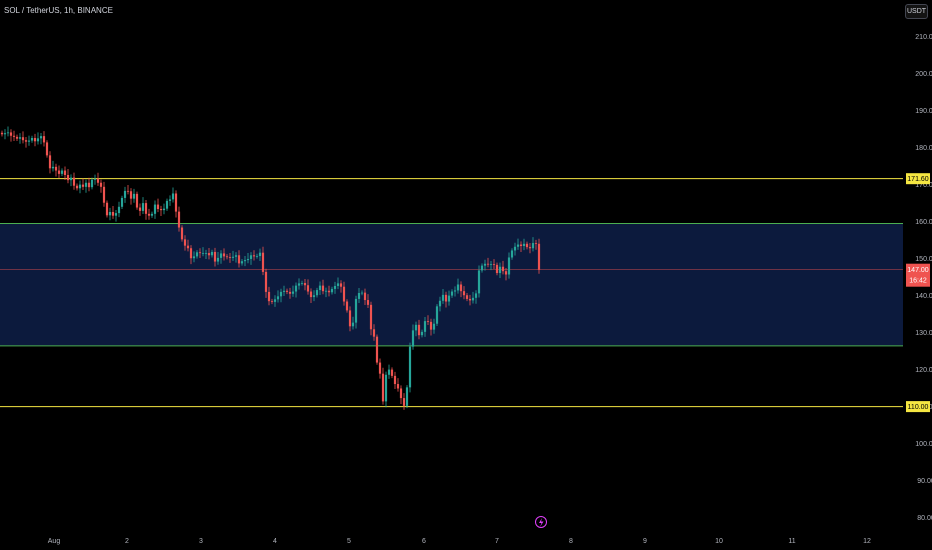 The width and height of the screenshot is (932, 550). I want to click on x-tick-label: 12, so click(867, 541).